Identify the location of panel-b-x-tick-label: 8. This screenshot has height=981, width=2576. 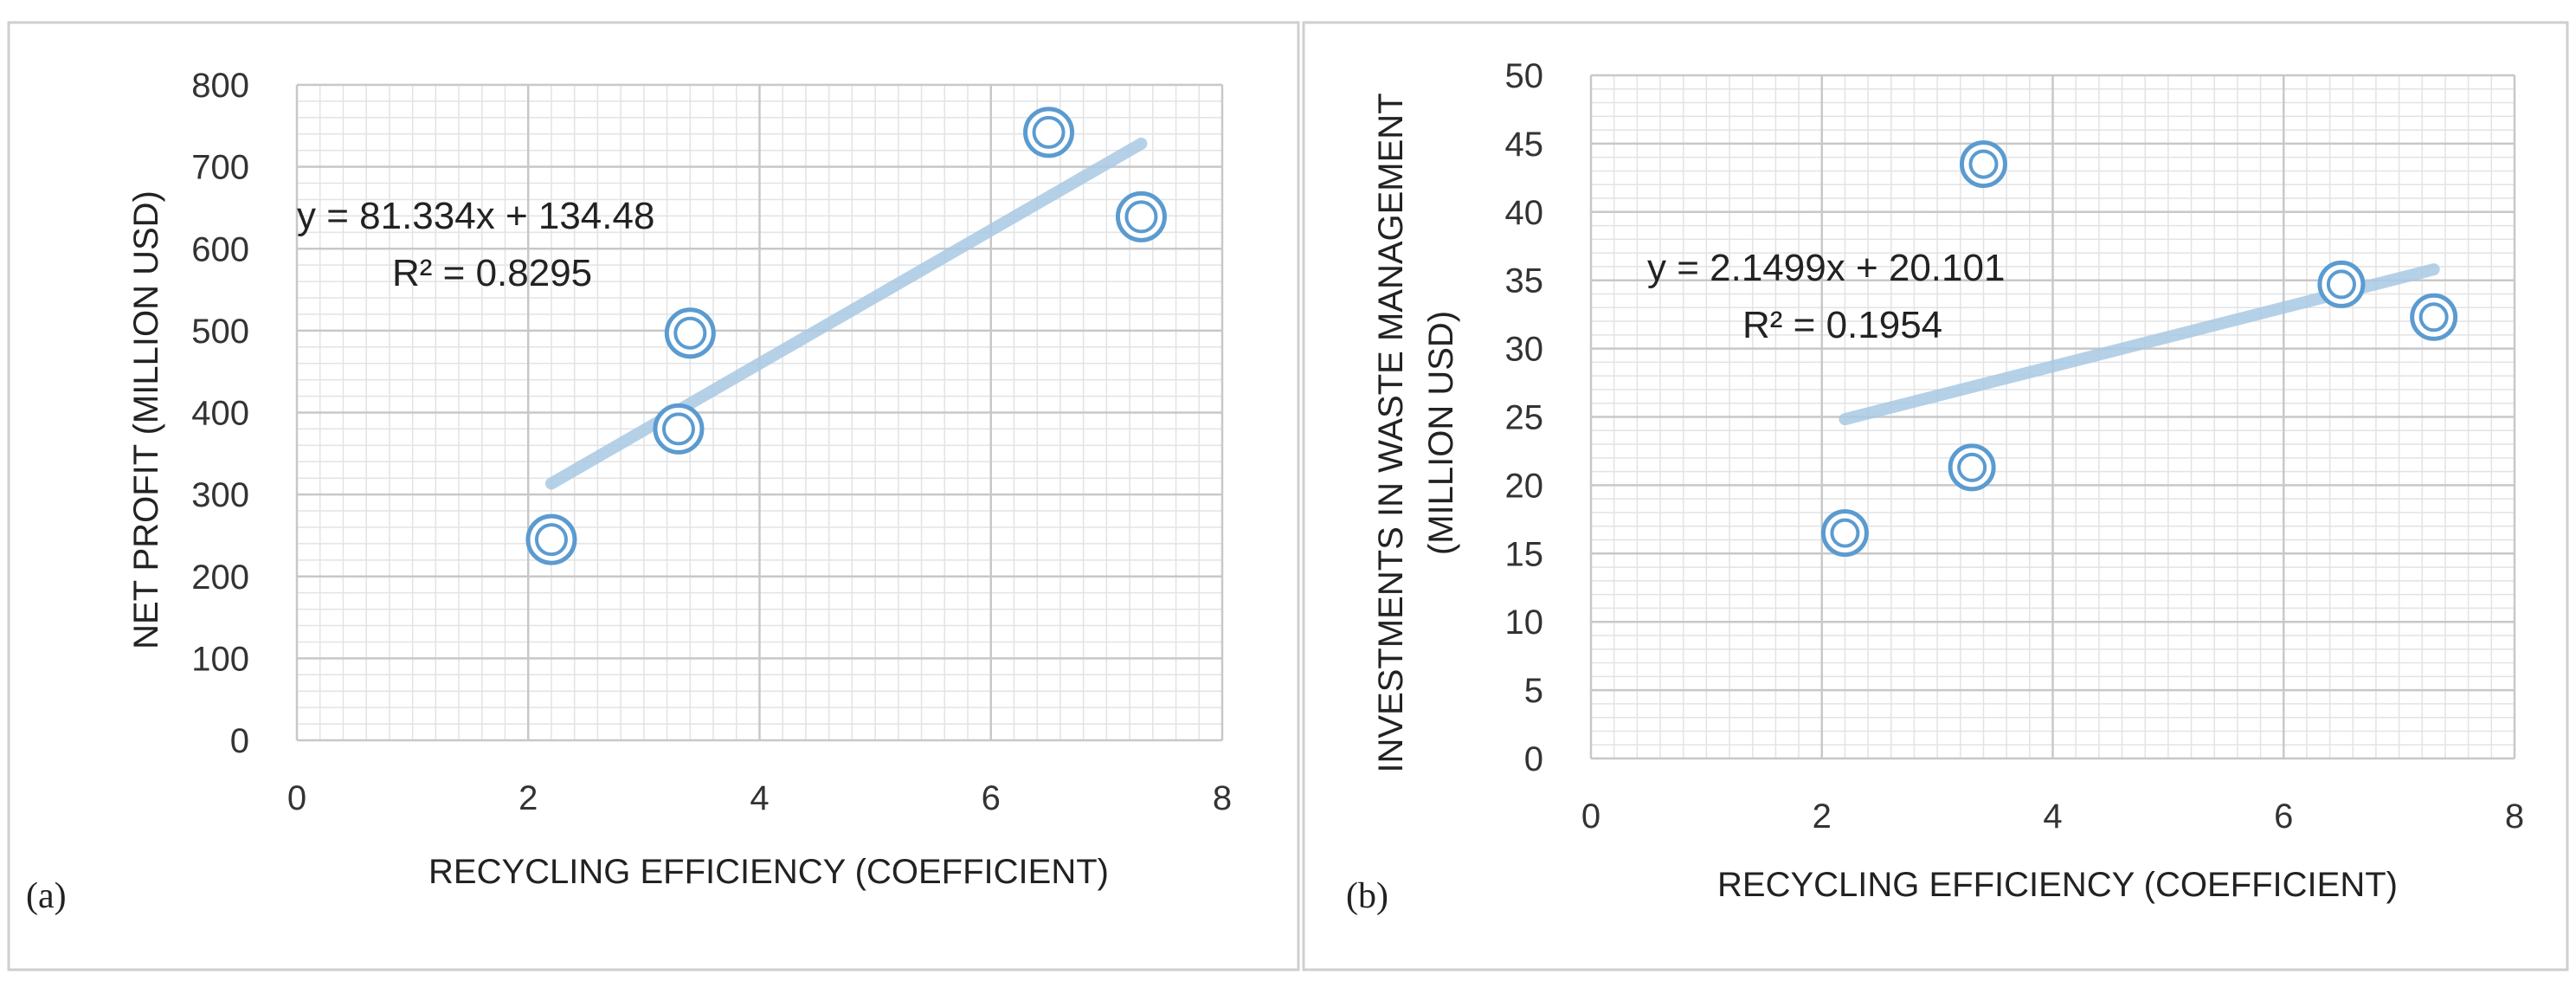
(2514, 816).